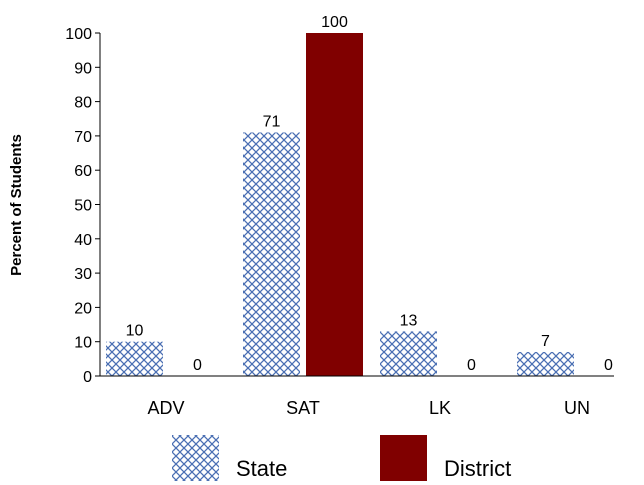  I want to click on legend: State District, so click(341, 458).